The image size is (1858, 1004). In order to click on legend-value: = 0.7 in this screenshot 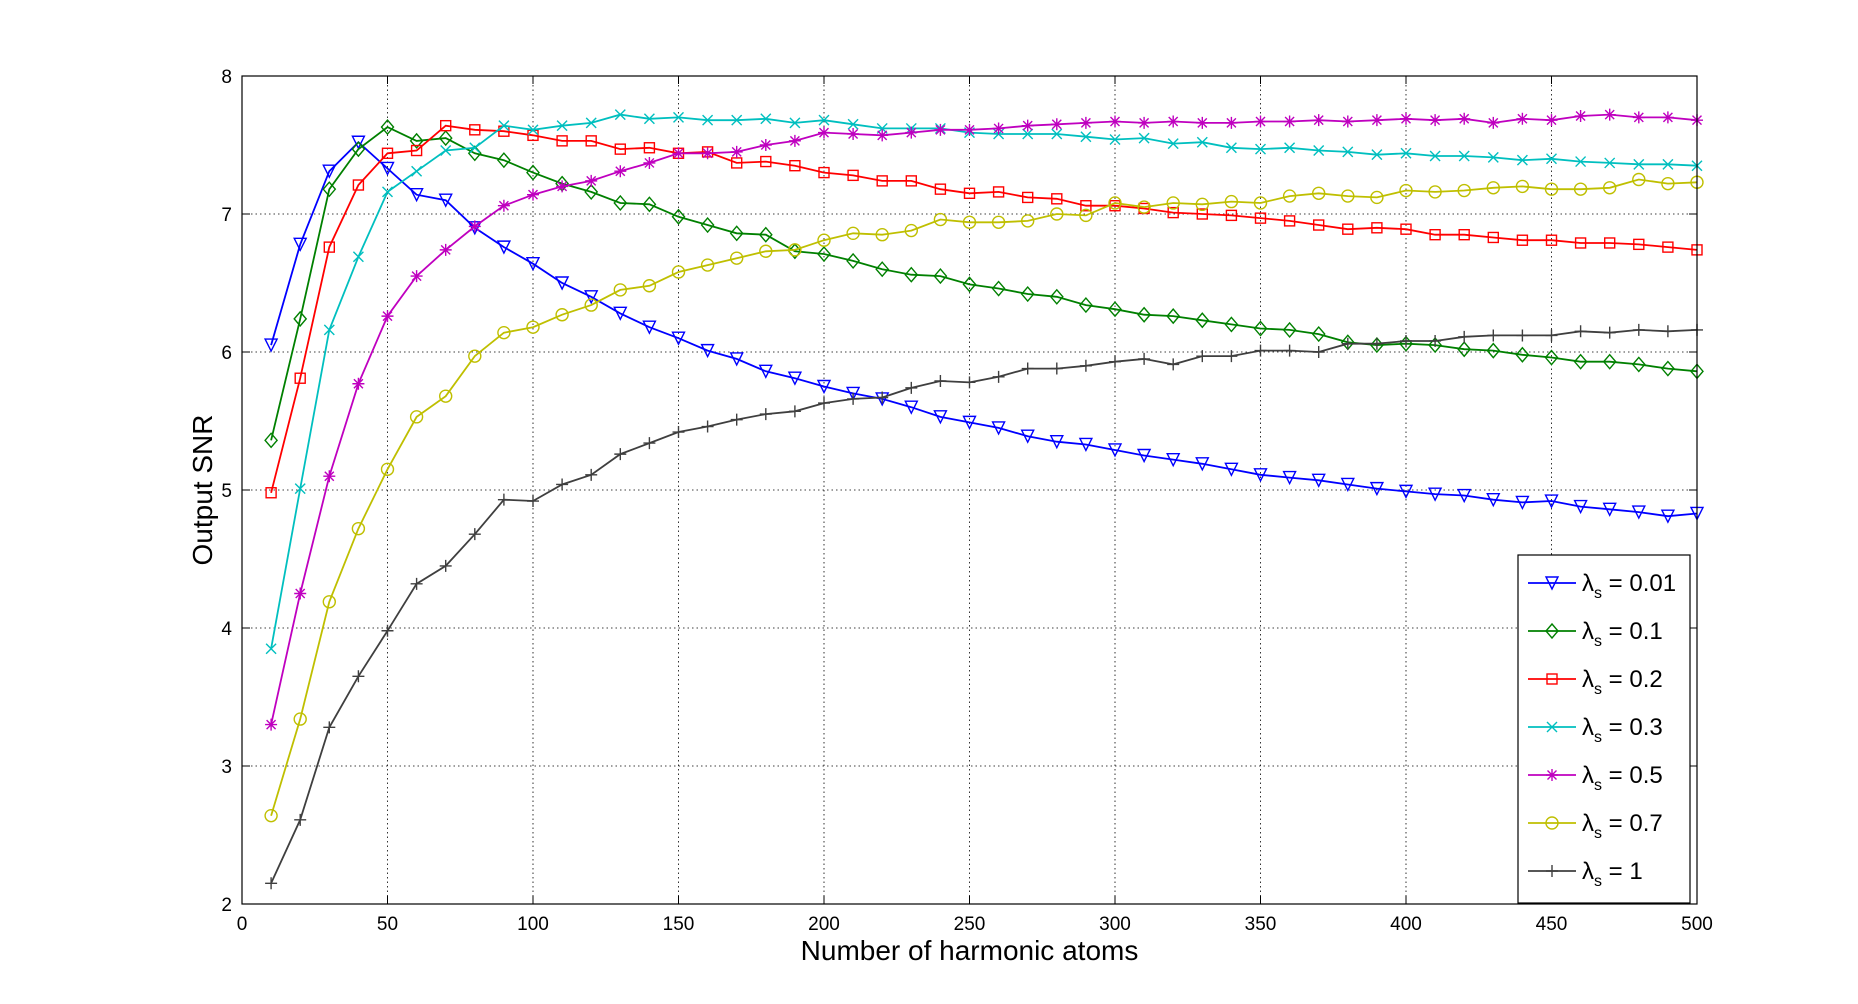, I will do `click(1632, 823)`.